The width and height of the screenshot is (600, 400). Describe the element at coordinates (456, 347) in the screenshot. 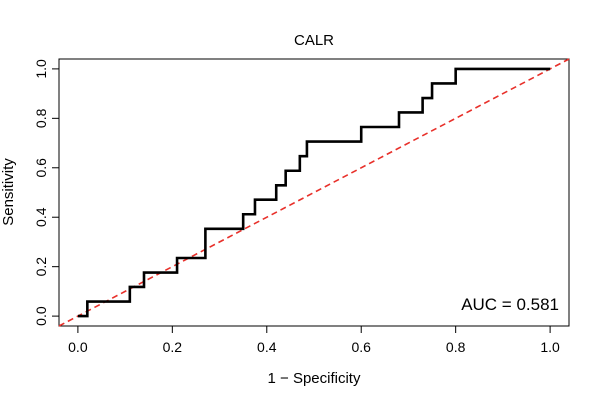

I see `x-tick-label: 0.8` at that location.